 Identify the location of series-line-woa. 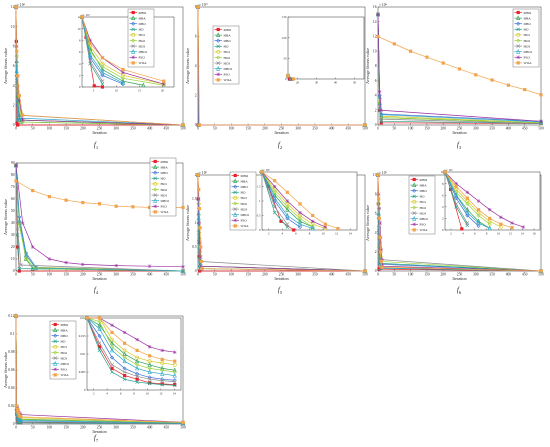
(99, 66).